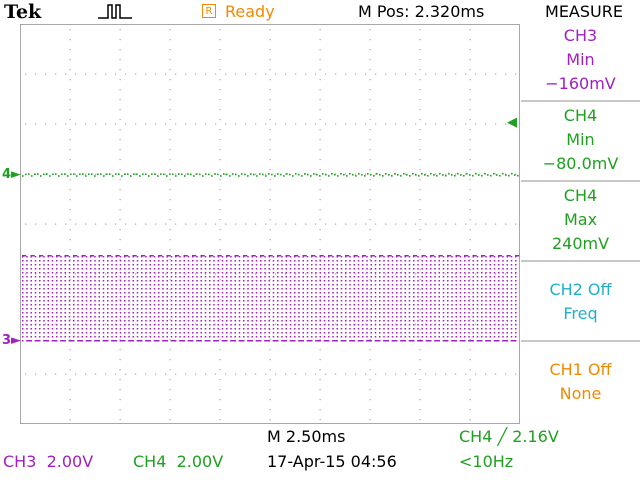  What do you see at coordinates (7, 340) in the screenshot?
I see `ch3-marker-label: 3` at bounding box center [7, 340].